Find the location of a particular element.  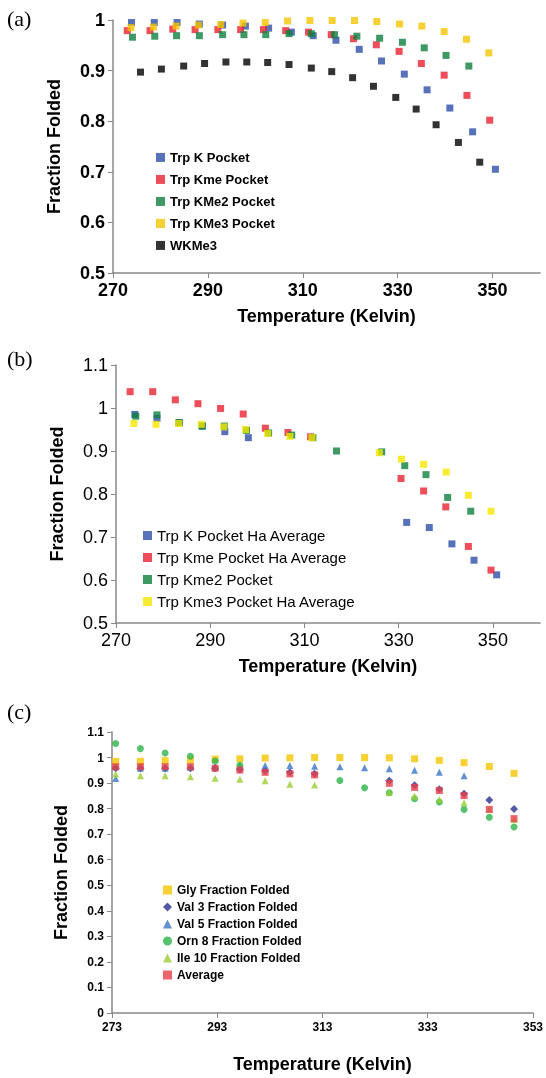

legend-label: Trp KMe2 Pocket is located at coordinates (223, 201).